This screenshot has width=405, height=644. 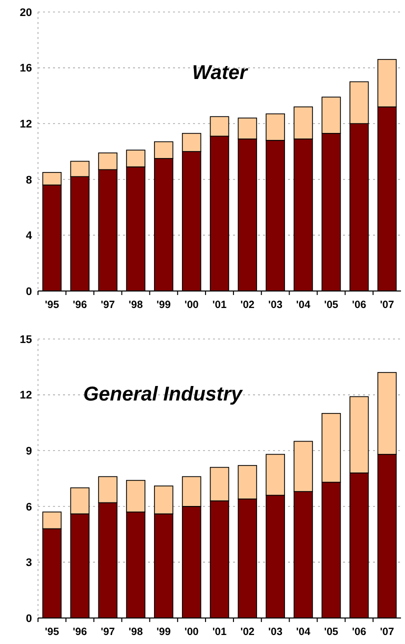 What do you see at coordinates (29, 451) in the screenshot?
I see `y-tick-label: 9` at bounding box center [29, 451].